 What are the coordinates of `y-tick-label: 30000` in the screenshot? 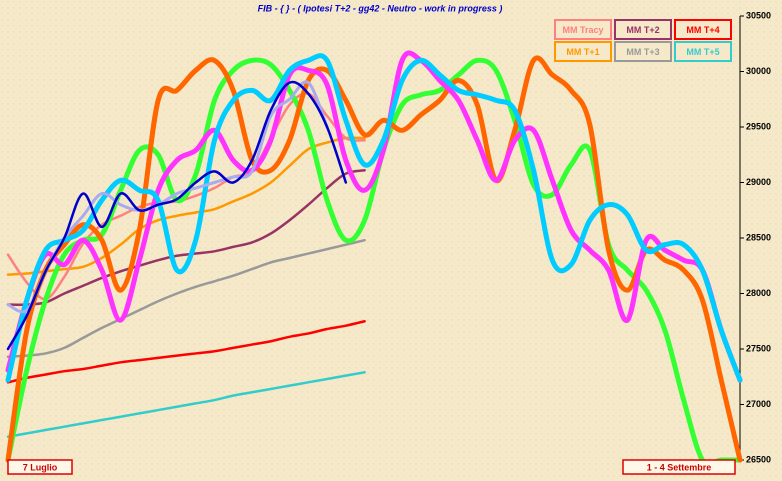 It's located at (758, 71).